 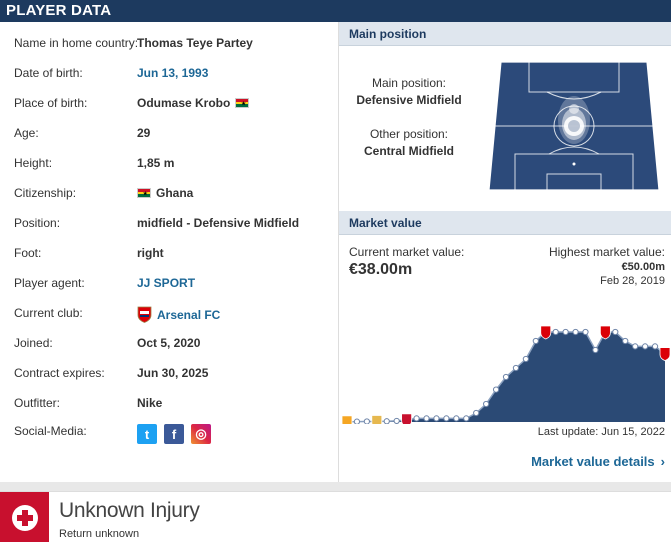 I want to click on info-value: Jun 13, 1993, so click(x=172, y=73).